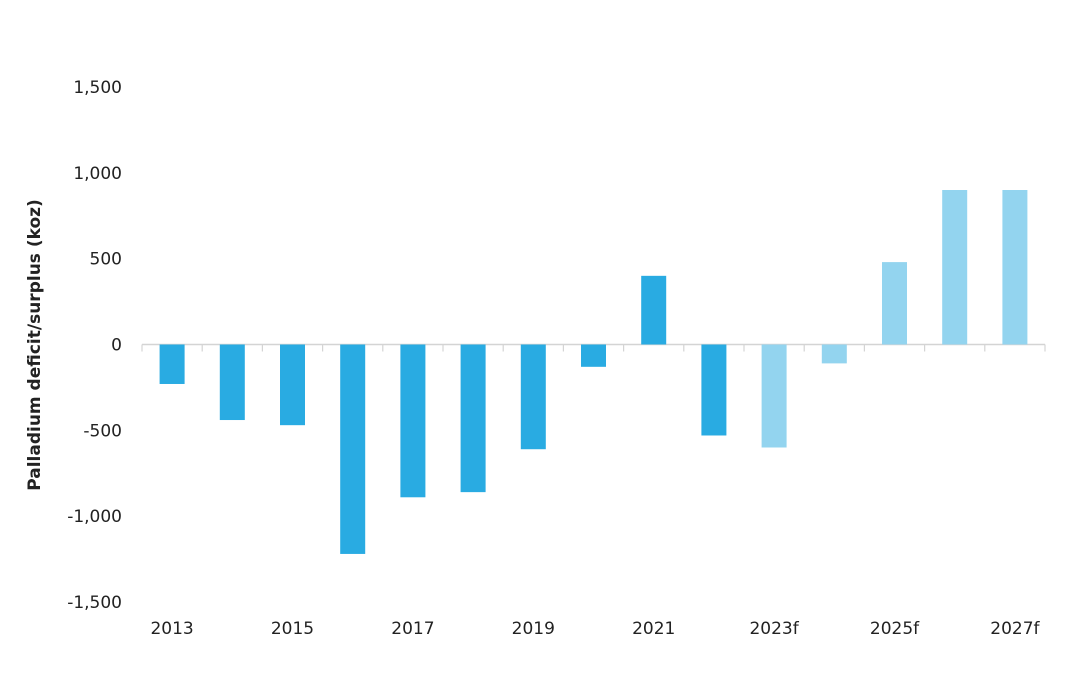 Image resolution: width=1090 pixels, height=695 pixels. Describe the element at coordinates (292, 385) in the screenshot. I see `bar-2015` at that location.